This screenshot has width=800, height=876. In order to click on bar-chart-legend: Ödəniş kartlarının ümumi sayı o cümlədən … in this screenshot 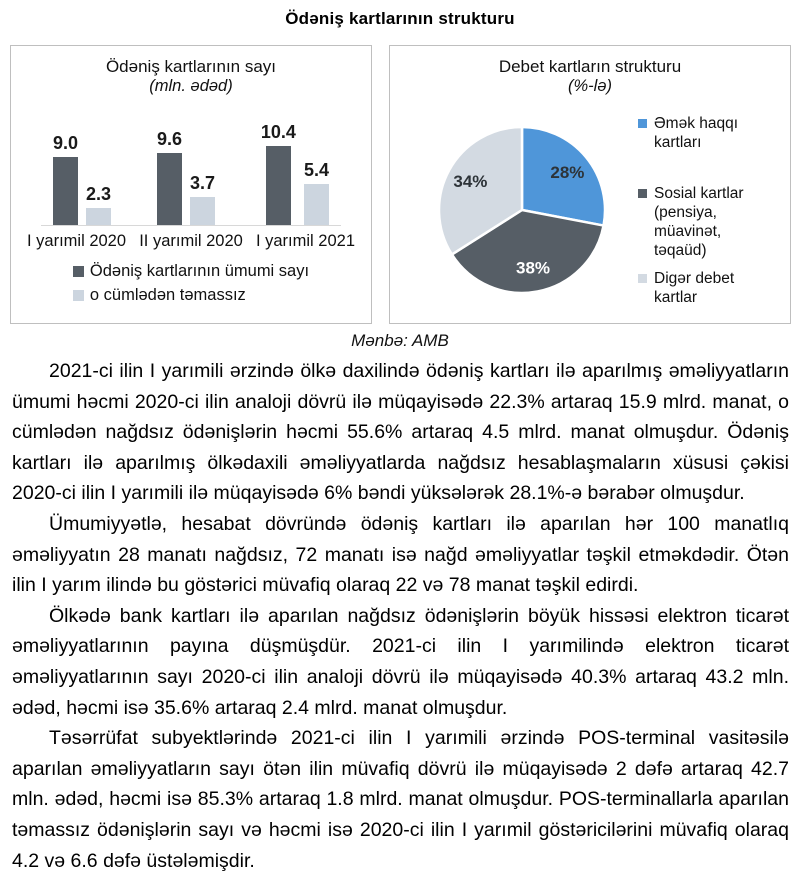, I will do `click(191, 283)`.